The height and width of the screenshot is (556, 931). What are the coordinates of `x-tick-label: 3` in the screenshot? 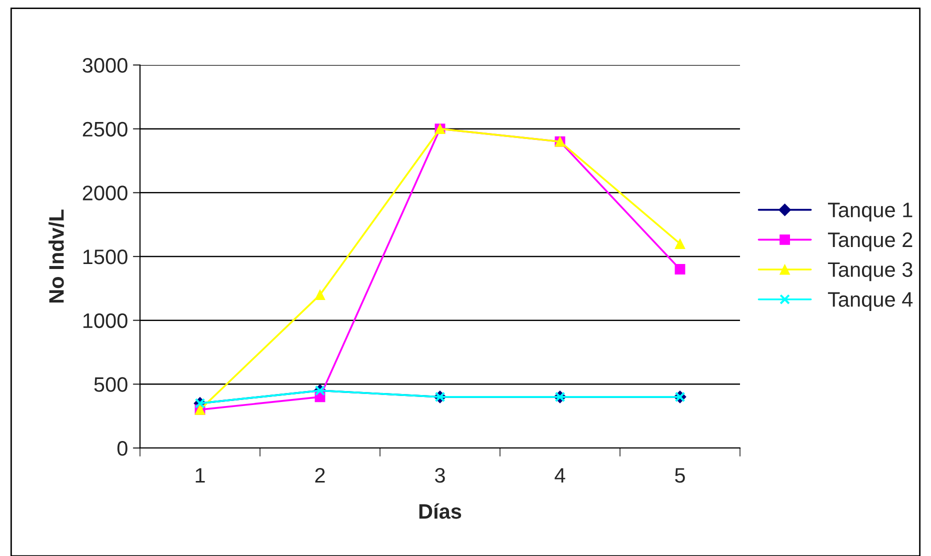 It's located at (440, 475).